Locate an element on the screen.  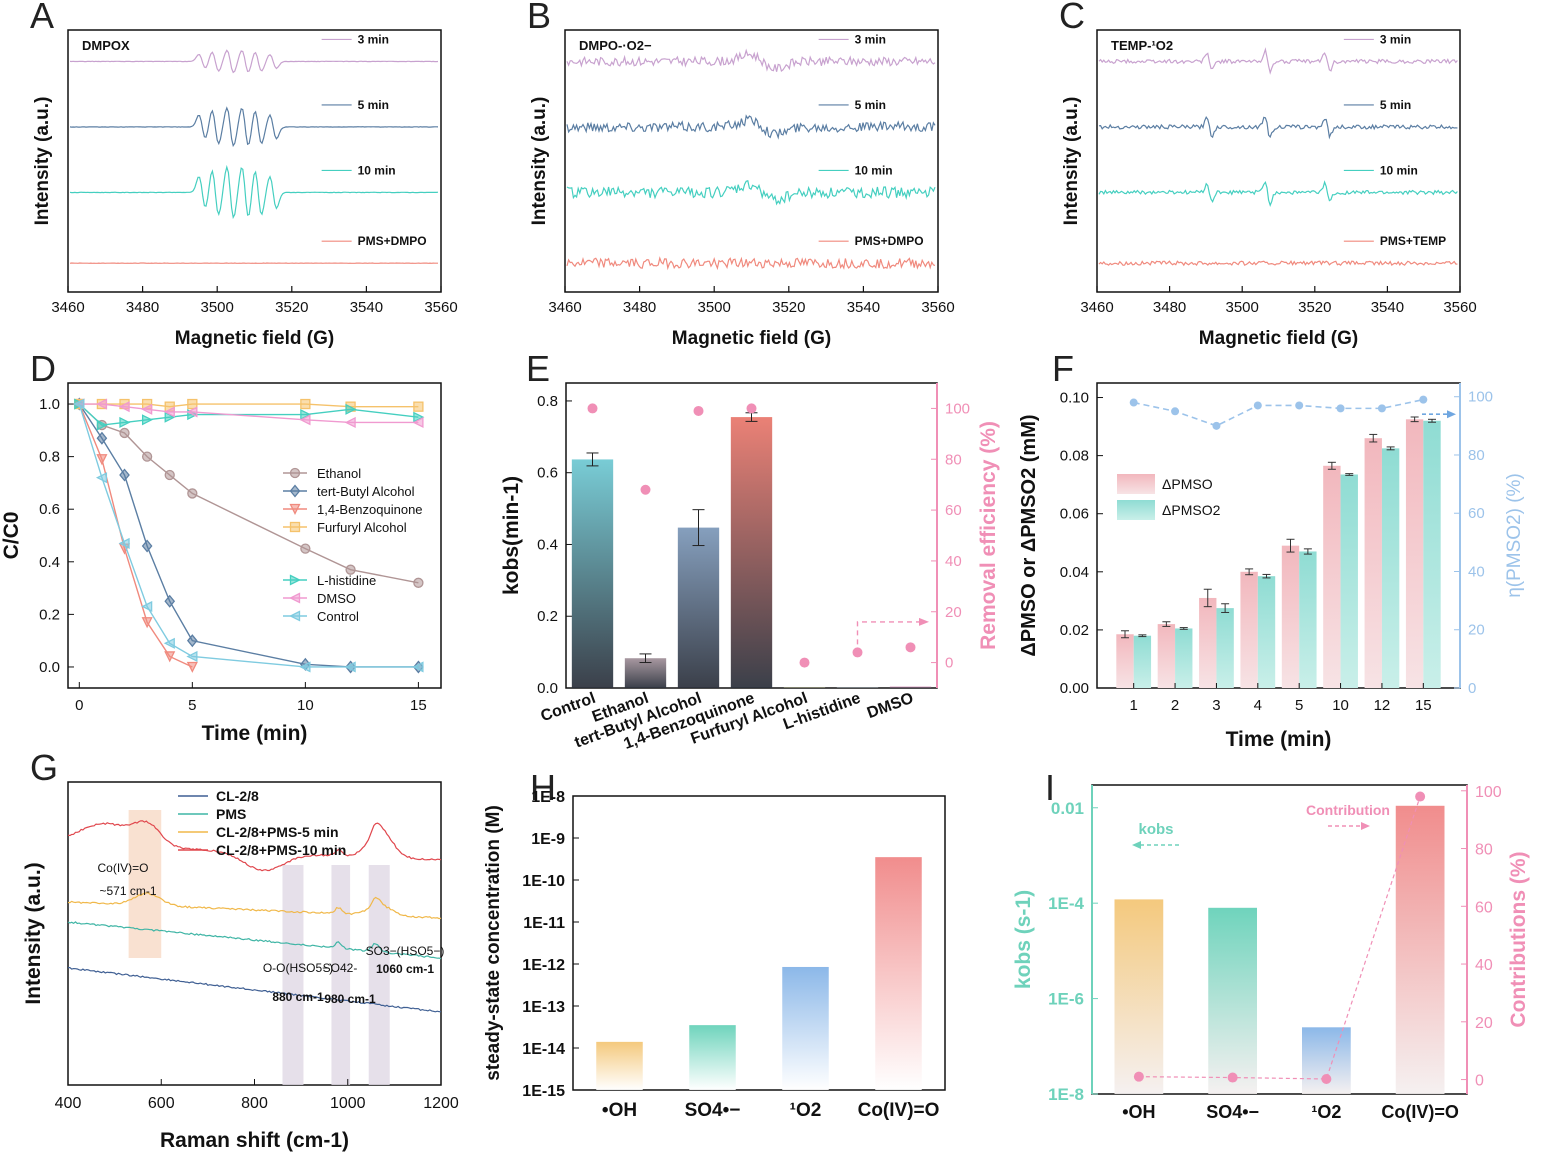
legend-label: CL-2/8 is located at coordinates (237, 796).